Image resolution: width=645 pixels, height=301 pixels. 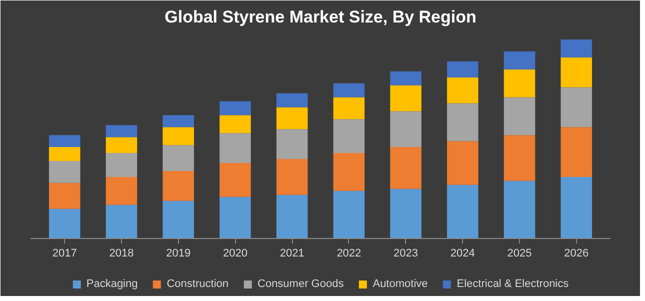 What do you see at coordinates (178, 254) in the screenshot?
I see `x-tick-label: 2019` at bounding box center [178, 254].